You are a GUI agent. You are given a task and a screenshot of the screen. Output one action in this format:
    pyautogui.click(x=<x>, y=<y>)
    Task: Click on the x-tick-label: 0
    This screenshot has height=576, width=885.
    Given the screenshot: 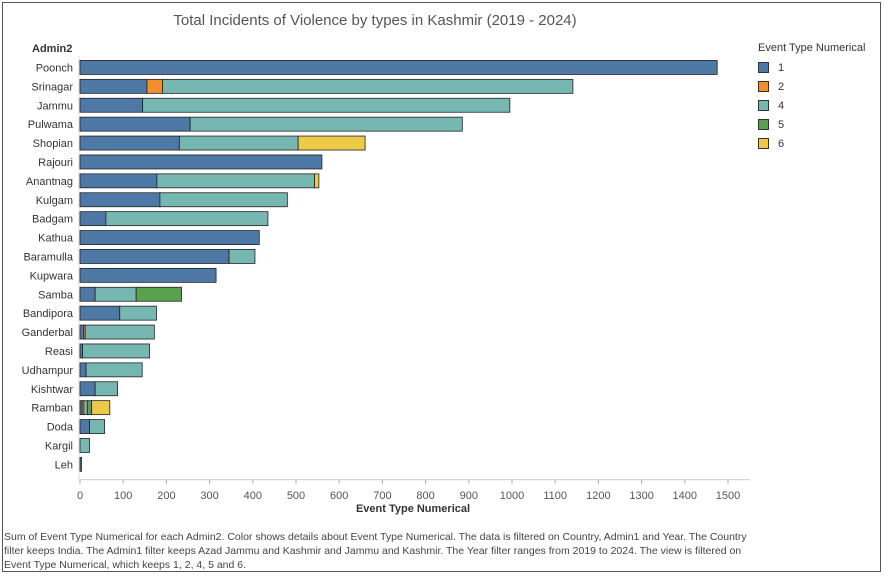 What is the action you would take?
    pyautogui.click(x=80, y=496)
    